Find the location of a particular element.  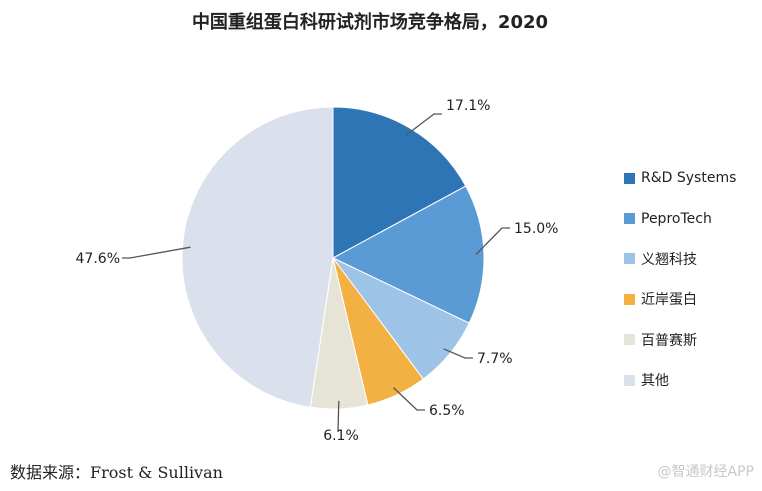

slice-label: 15.0% is located at coordinates (536, 229).